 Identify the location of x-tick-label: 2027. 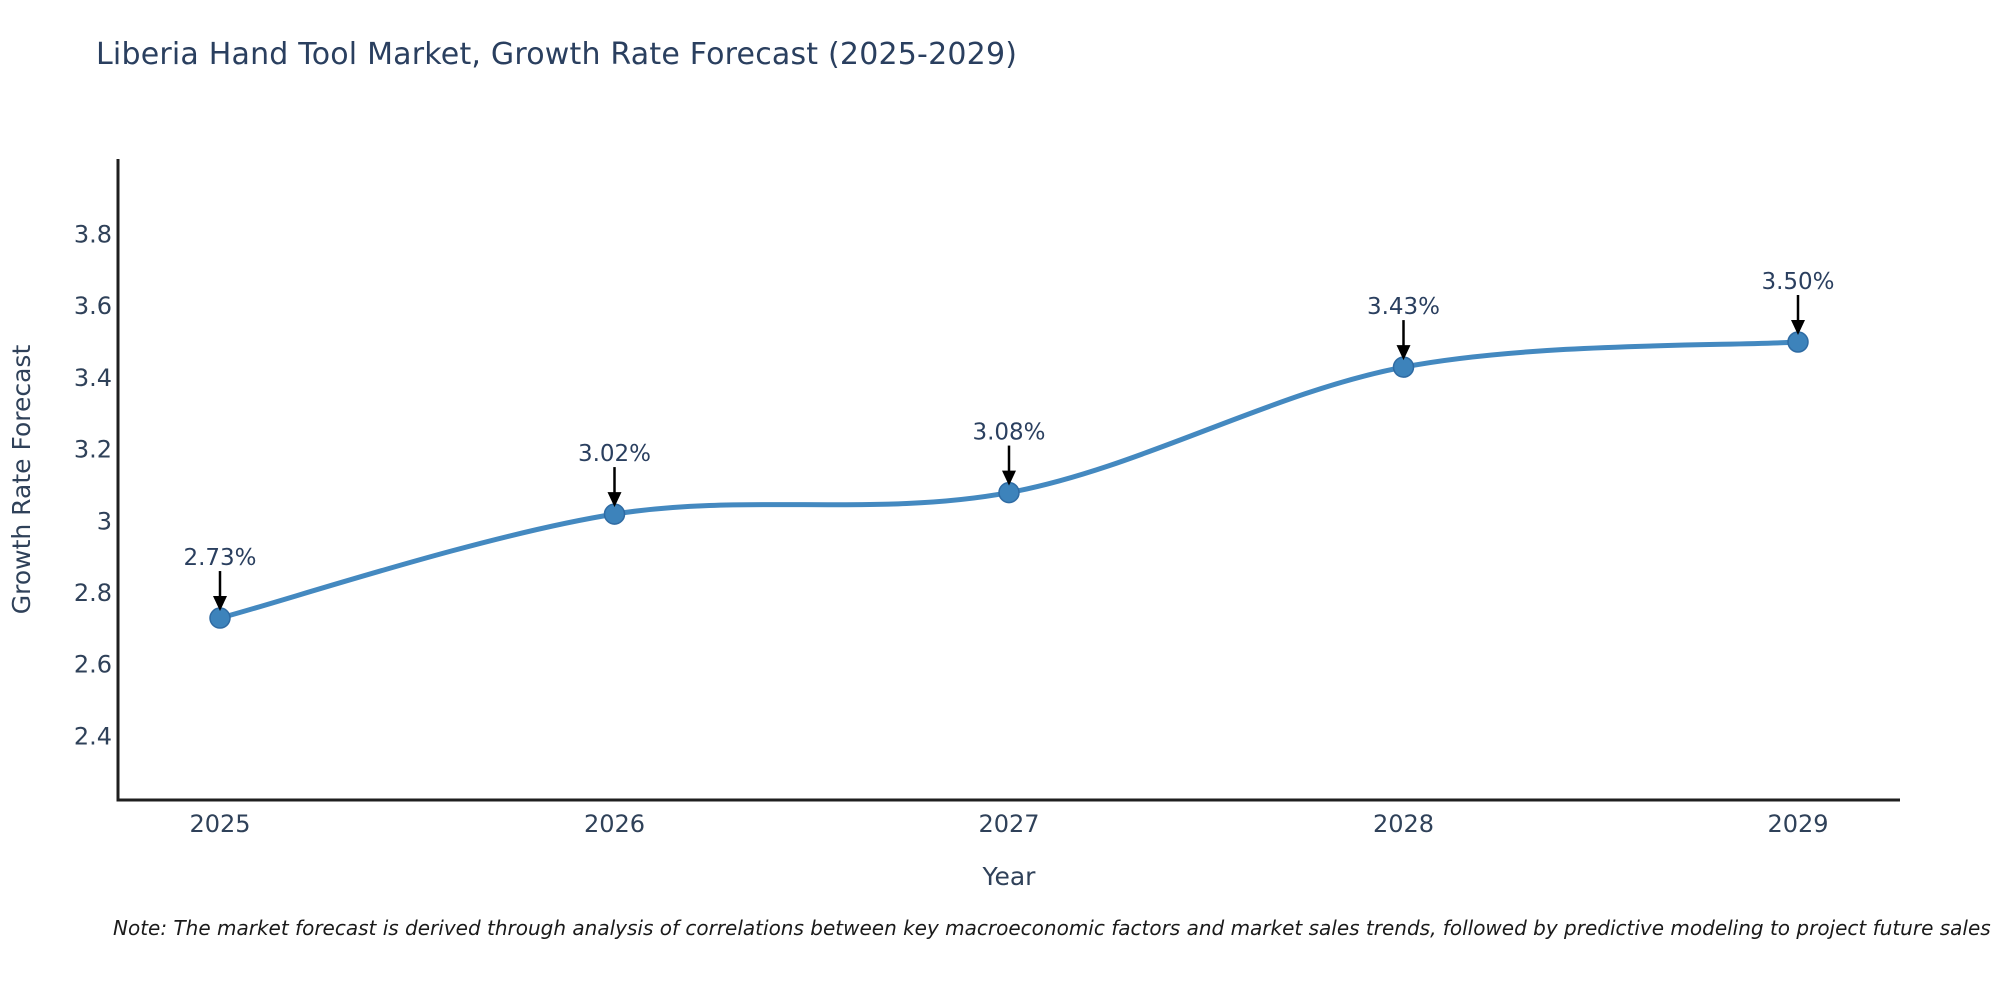
(1008, 824).